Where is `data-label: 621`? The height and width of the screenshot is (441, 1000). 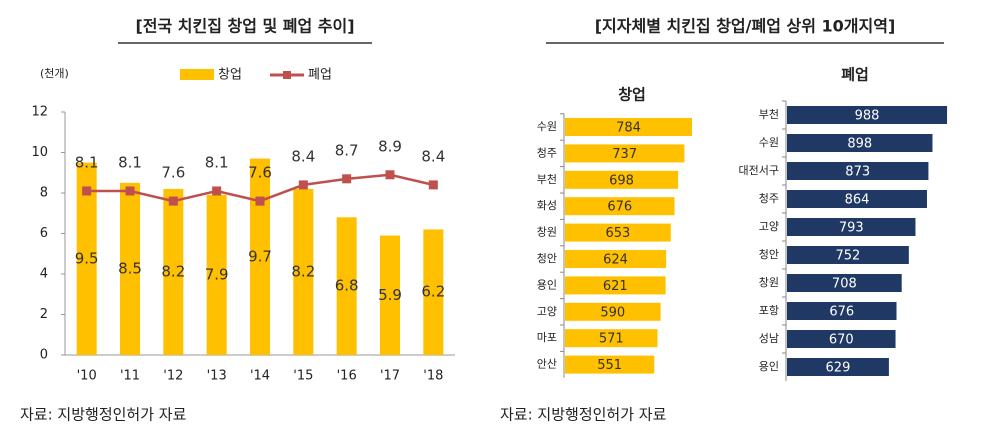
data-label: 621 is located at coordinates (615, 286).